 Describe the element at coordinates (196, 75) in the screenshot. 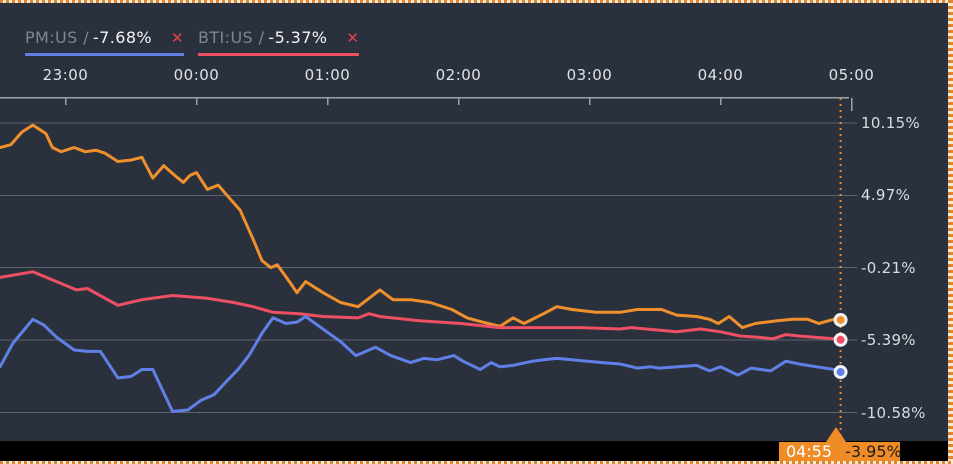

I see `x-axis-label: 00:00` at that location.